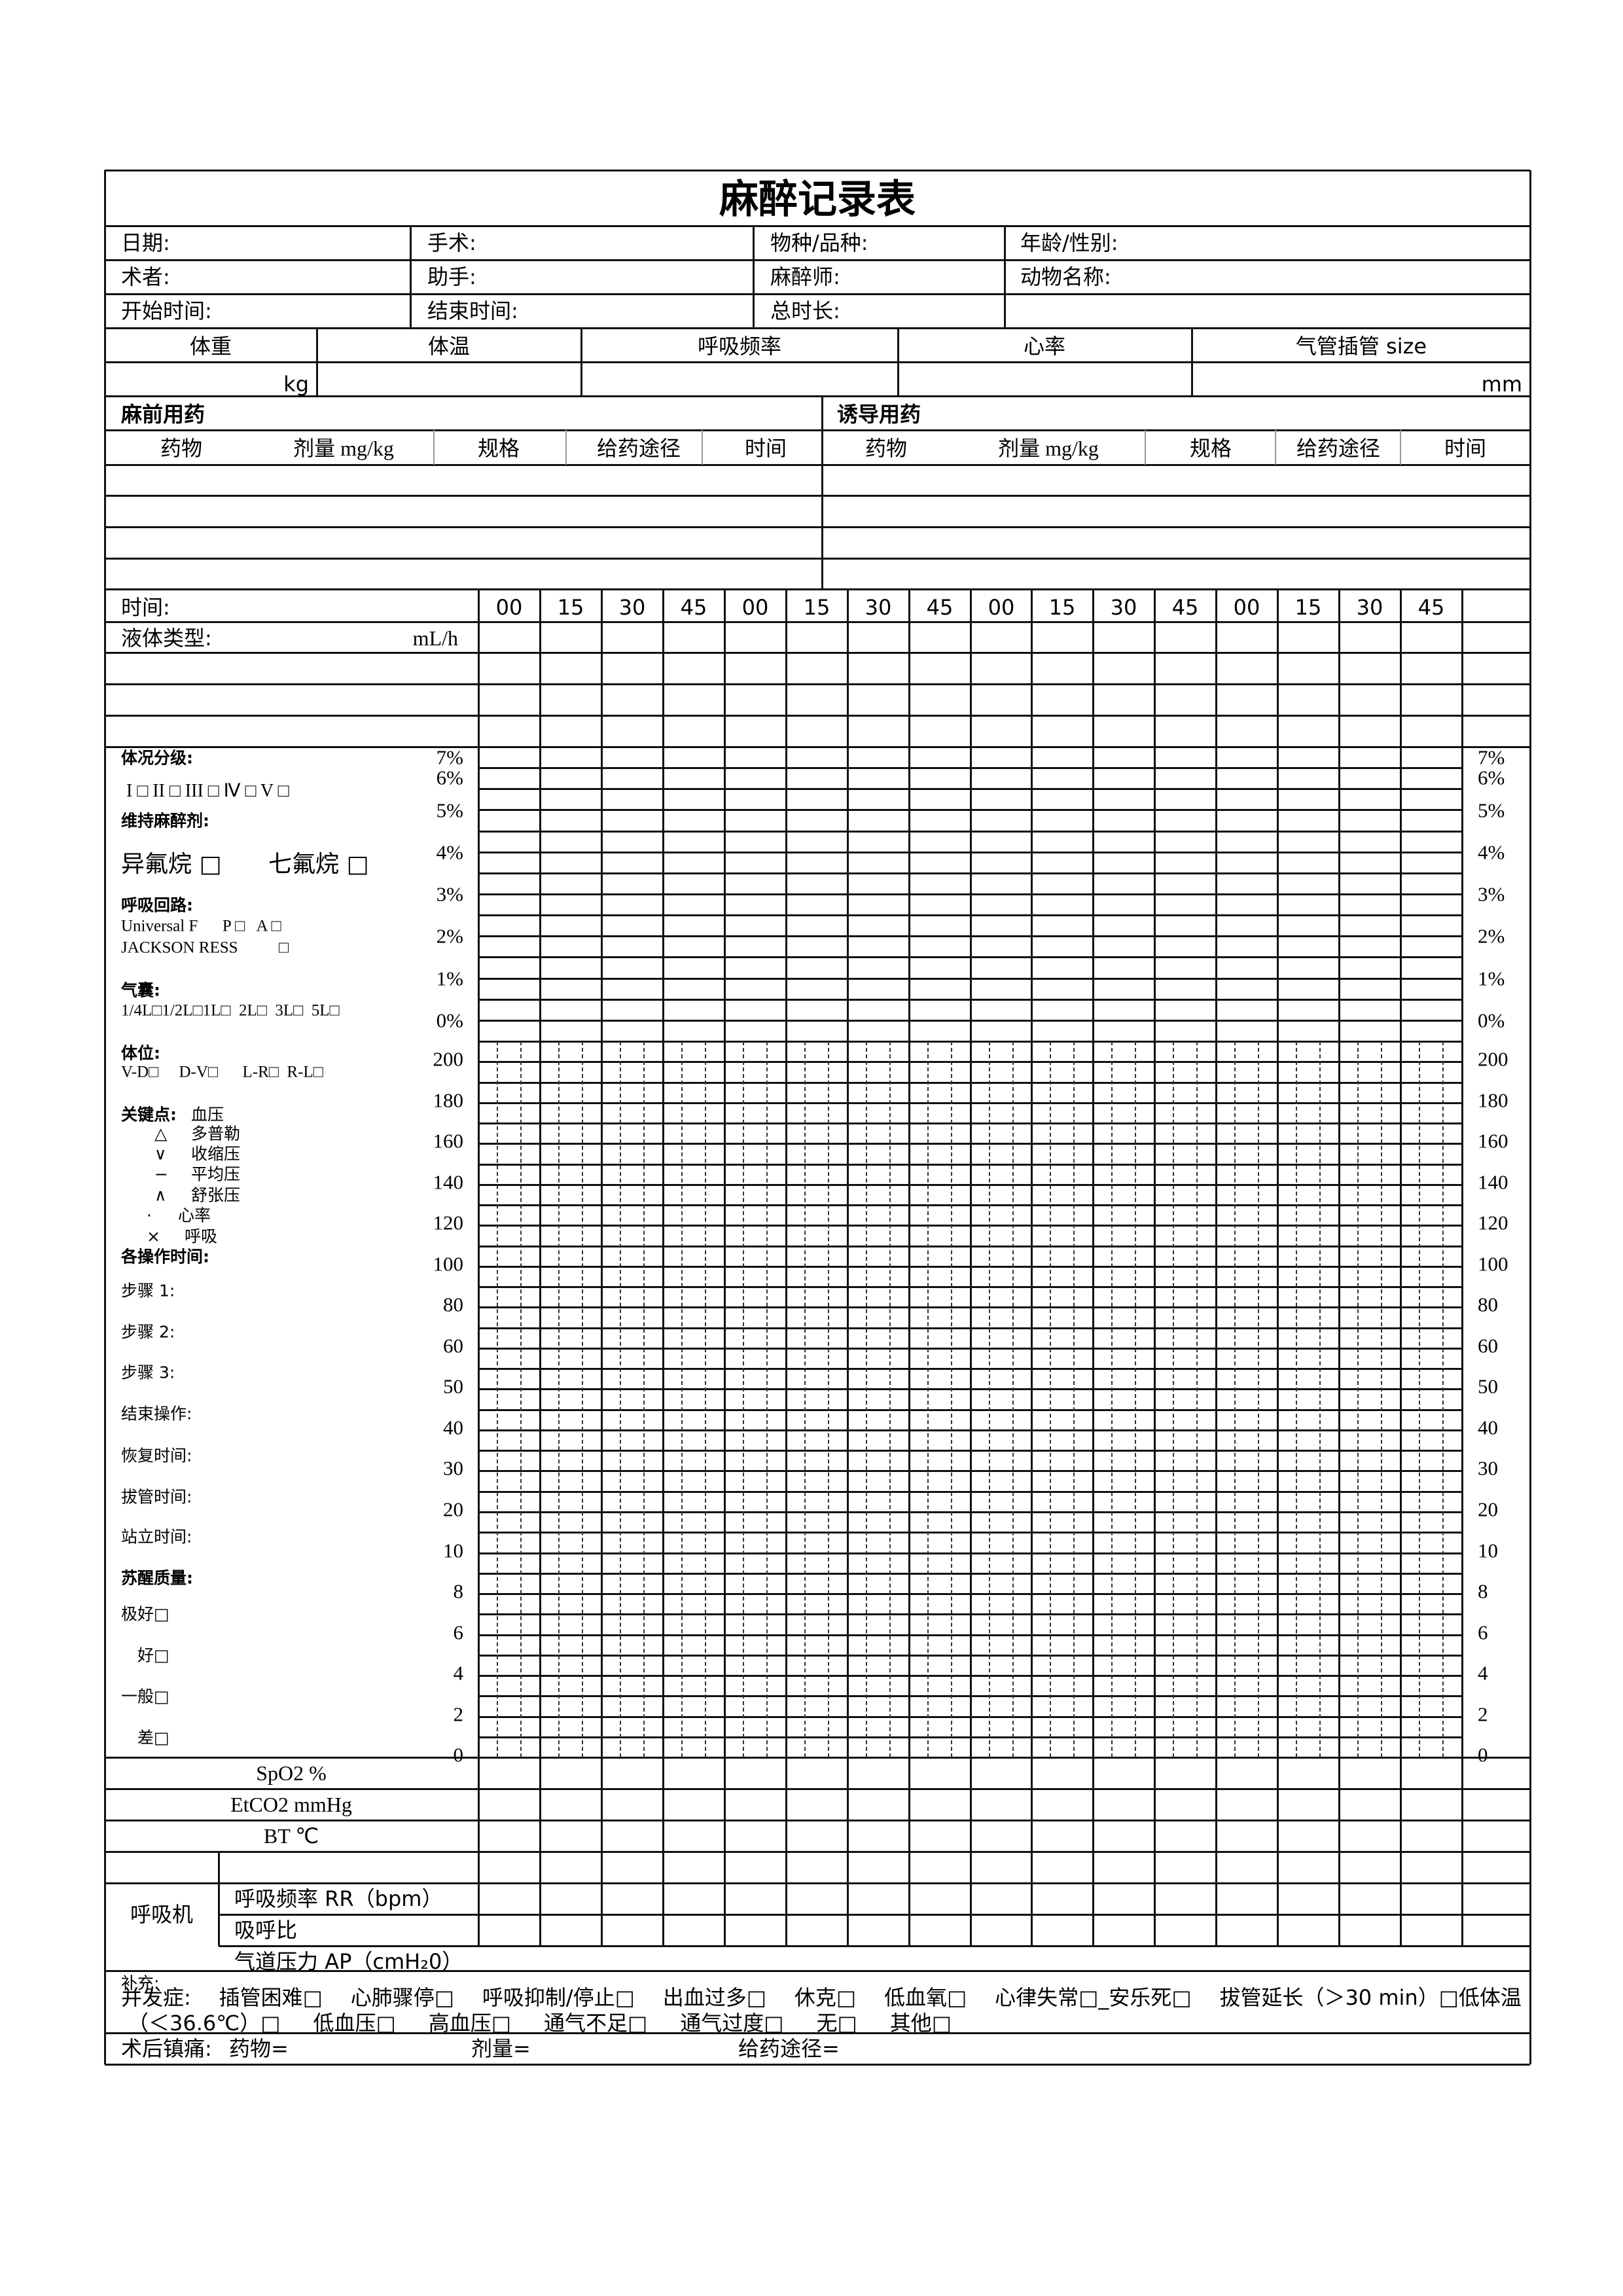 This screenshot has height=2296, width=1623. What do you see at coordinates (157, 1414) in the screenshot?
I see `end-operation-field: 结束操作:` at bounding box center [157, 1414].